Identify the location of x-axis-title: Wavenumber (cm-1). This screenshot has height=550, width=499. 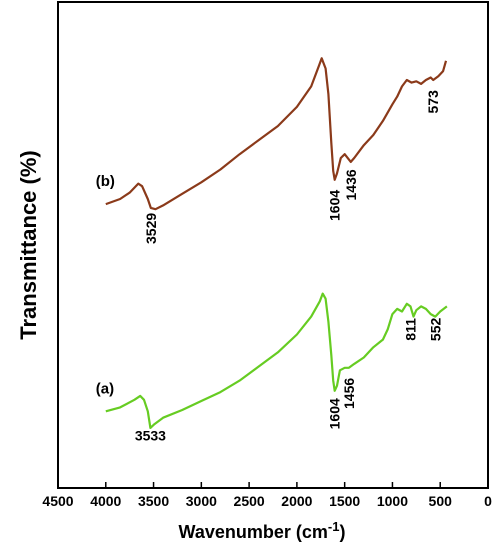
(262, 530).